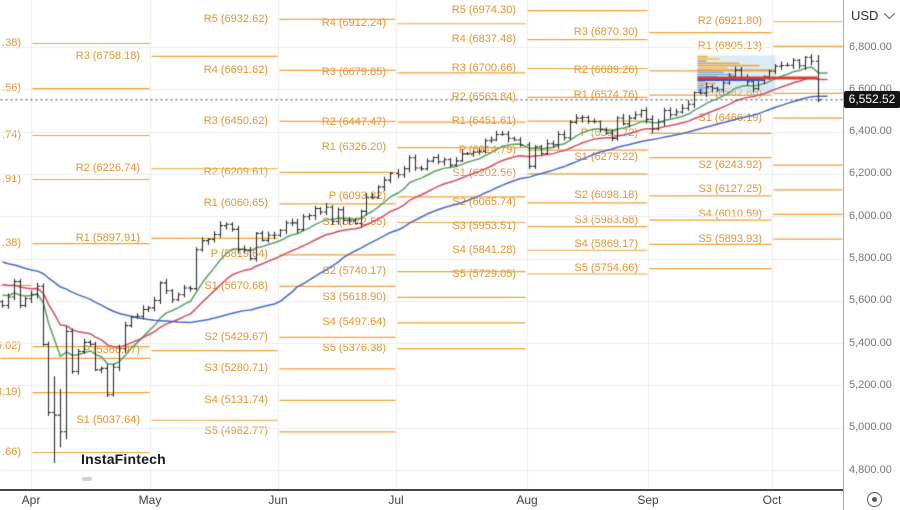 The width and height of the screenshot is (900, 510). Describe the element at coordinates (870, 427) in the screenshot. I see `y-axis-tick-label: 5,000.00` at that location.